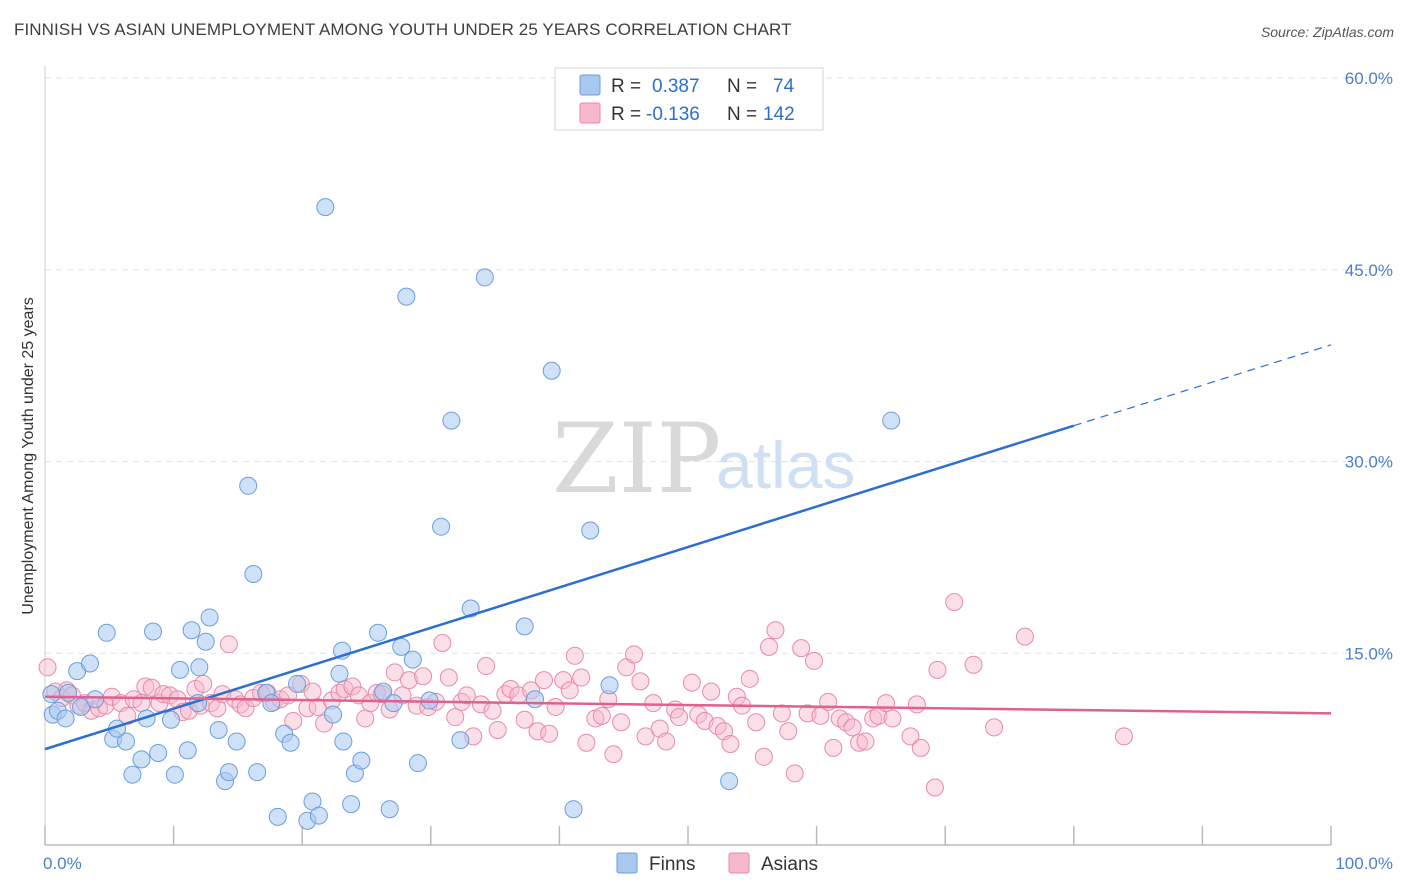 This screenshot has height=892, width=1406. What do you see at coordinates (1369, 653) in the screenshot?
I see `y-tick-label: 15.0%` at bounding box center [1369, 653].